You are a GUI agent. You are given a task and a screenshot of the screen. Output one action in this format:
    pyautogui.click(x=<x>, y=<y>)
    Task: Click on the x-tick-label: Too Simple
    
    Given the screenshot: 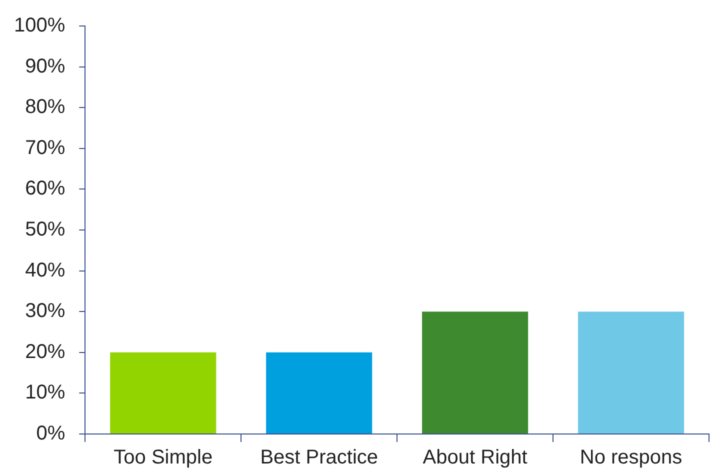 What is the action you would take?
    pyautogui.click(x=163, y=457)
    